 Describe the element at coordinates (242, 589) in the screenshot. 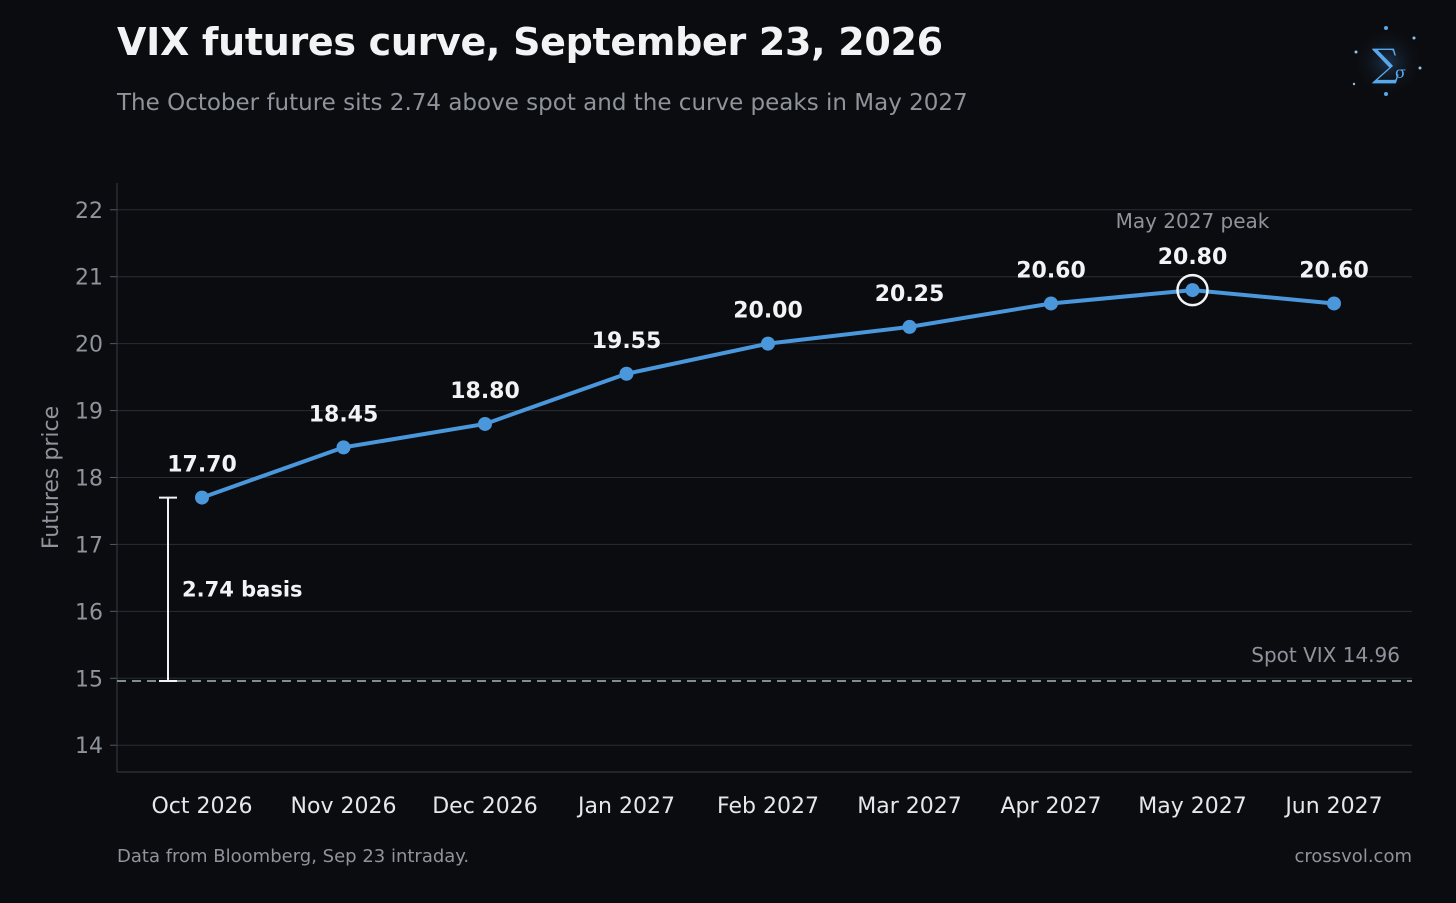

I see `basis-label: 2.74 basis` at that location.